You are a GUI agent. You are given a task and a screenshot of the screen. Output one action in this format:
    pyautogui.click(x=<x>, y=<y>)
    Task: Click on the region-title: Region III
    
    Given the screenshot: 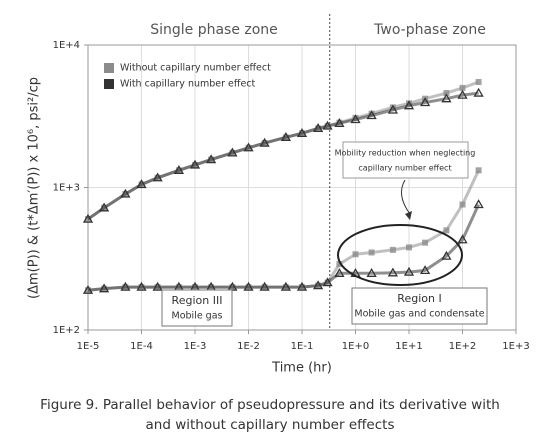 What is the action you would take?
    pyautogui.click(x=197, y=300)
    